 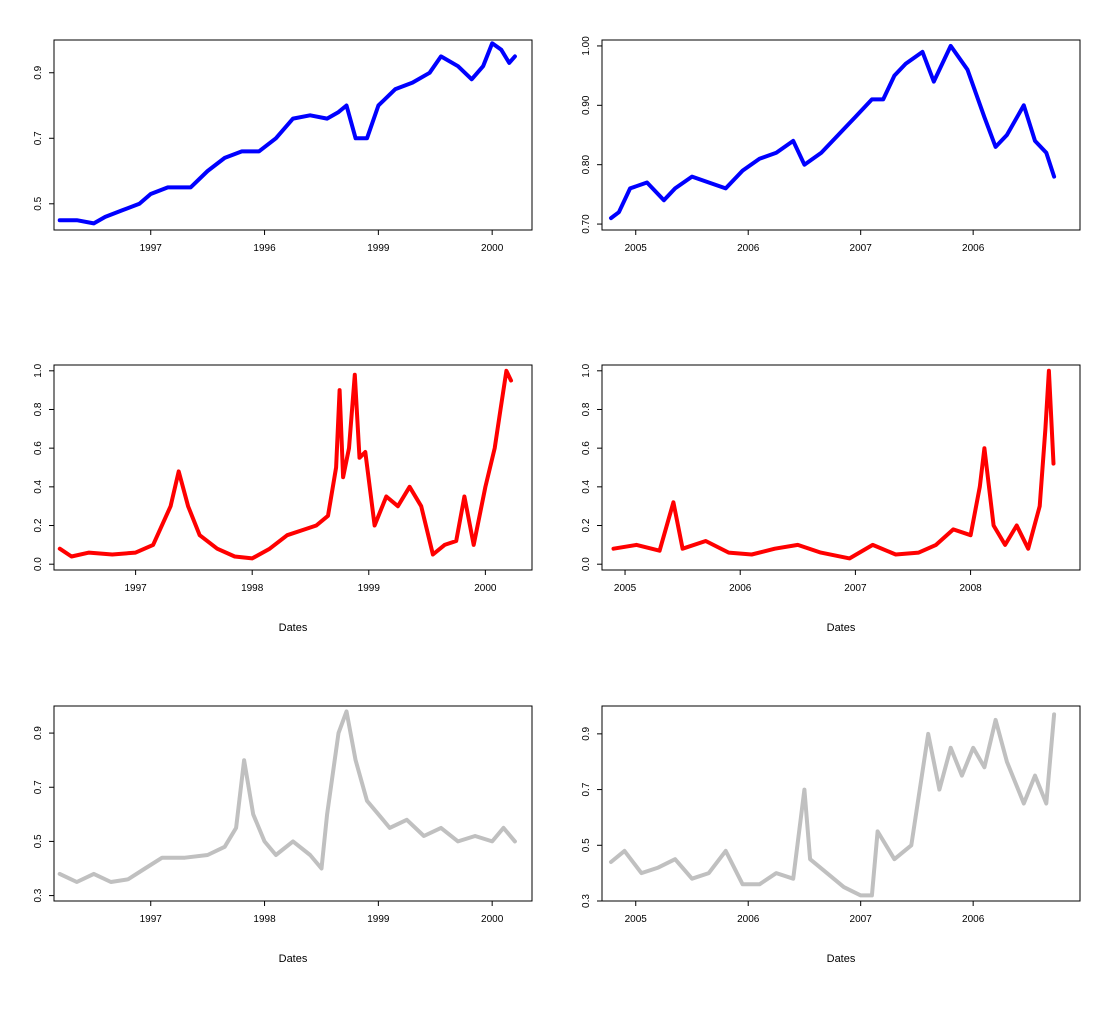 I want to click on chart-p12: 2005 2006 2007 2006 0.70 0.80 0.90 1.00, so click(x=831, y=145).